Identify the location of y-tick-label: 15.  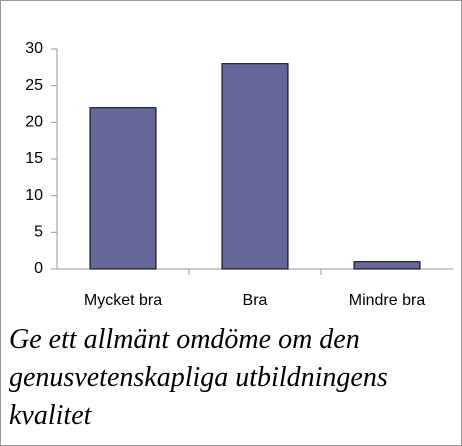
(34, 158).